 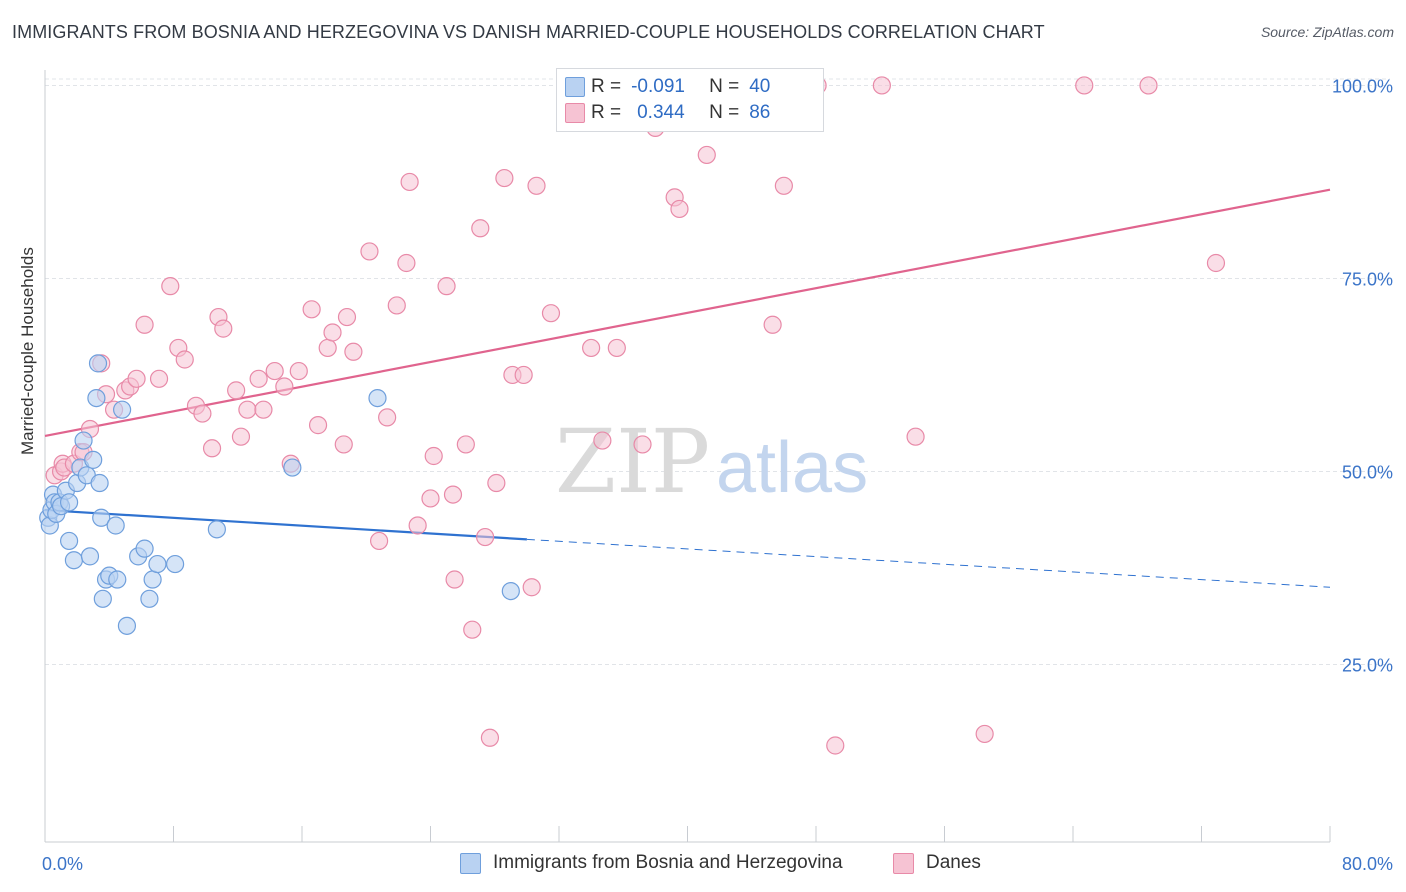 I want to click on legend-item-bosnia: Immigrants from Bosnia and Herzegovina, so click(x=651, y=863).